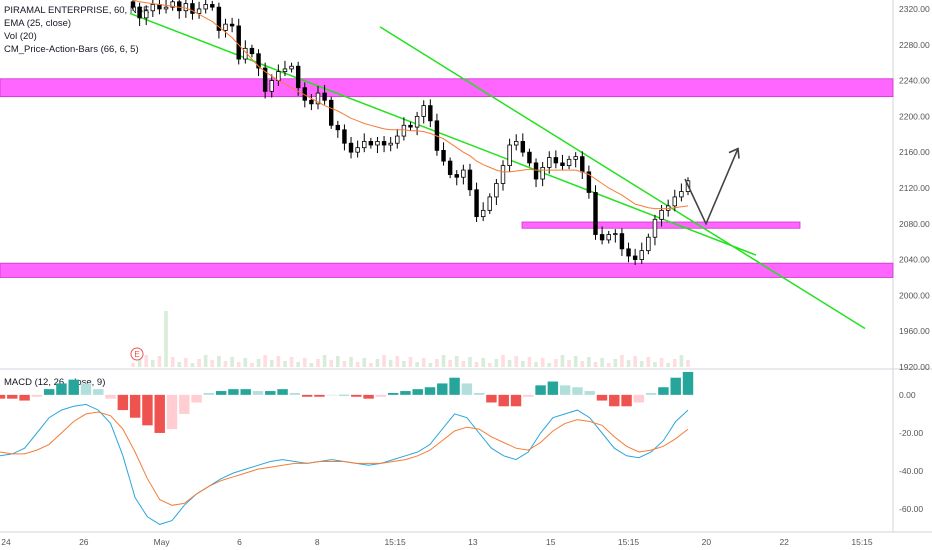 The height and width of the screenshot is (550, 932). What do you see at coordinates (707, 542) in the screenshot?
I see `time-tick-label: 20` at bounding box center [707, 542].